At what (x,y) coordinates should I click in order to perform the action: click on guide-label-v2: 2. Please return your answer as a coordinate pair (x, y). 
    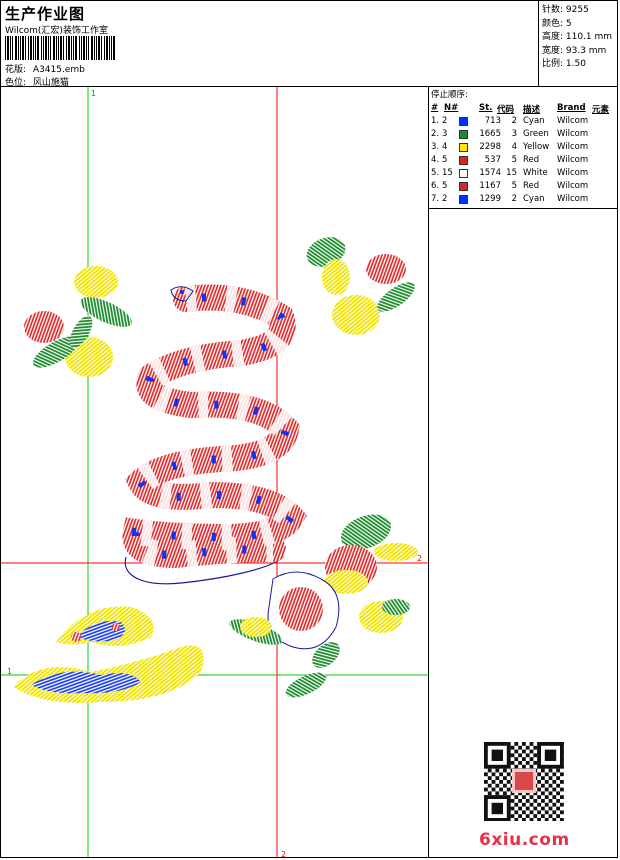
    Looking at the image, I should click on (283, 854).